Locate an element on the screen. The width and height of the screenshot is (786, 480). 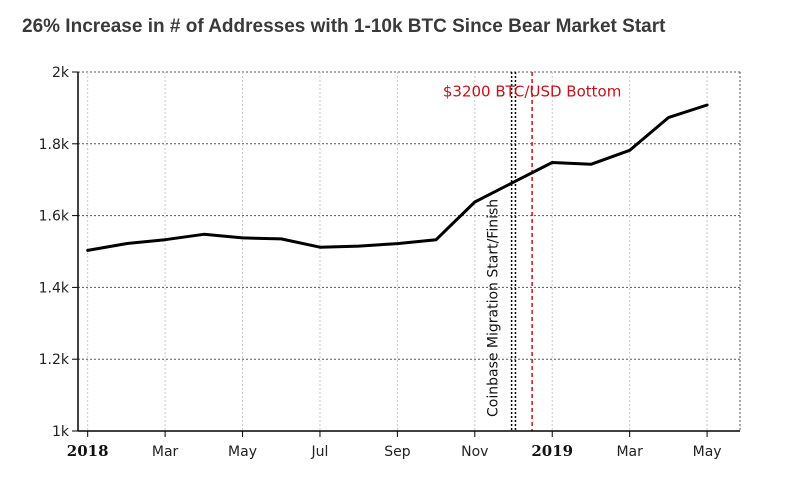
x-tick-label: 2018 is located at coordinates (88, 451).